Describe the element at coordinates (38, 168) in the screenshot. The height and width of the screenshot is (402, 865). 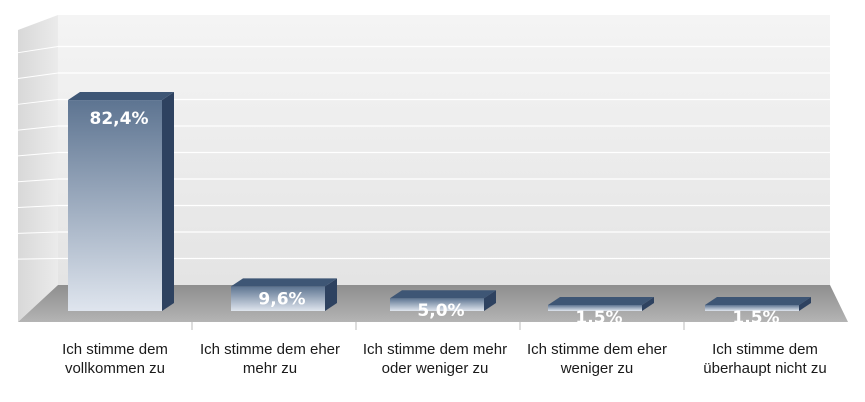
I see `chart-side-wall` at that location.